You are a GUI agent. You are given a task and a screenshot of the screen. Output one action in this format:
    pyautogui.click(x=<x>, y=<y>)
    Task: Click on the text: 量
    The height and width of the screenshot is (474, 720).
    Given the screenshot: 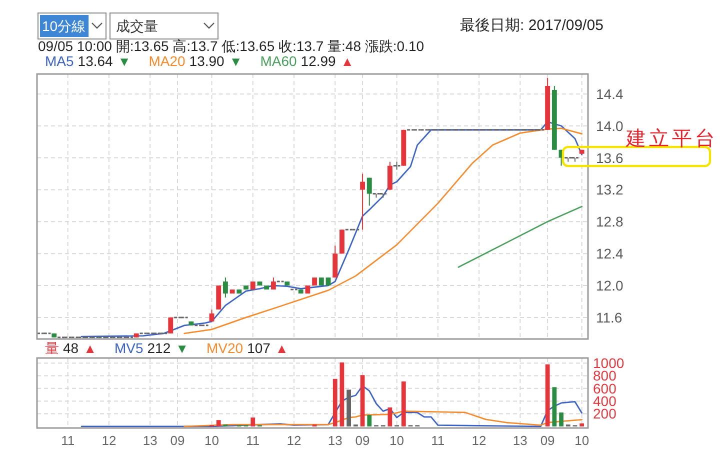 What is the action you would take?
    pyautogui.click(x=52, y=348)
    